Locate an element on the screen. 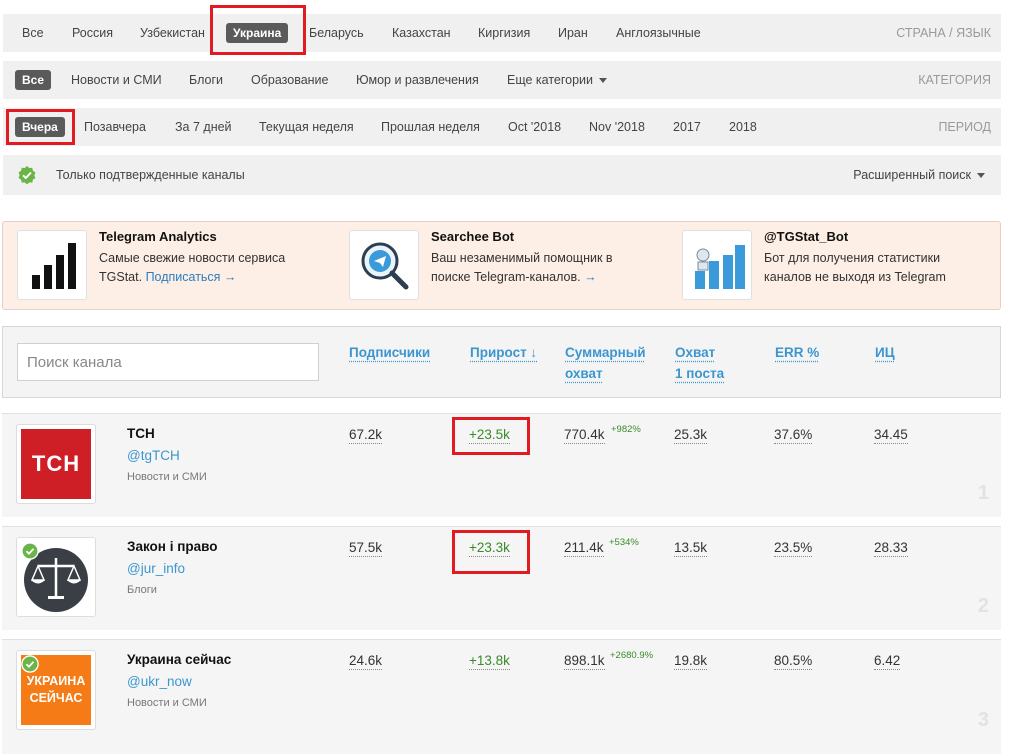  period-last-week: Прошлая неделя is located at coordinates (430, 127).